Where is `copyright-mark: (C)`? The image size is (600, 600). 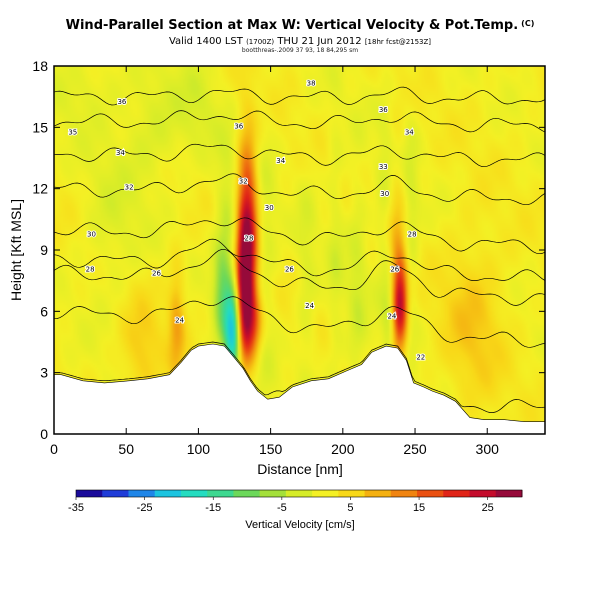
copyright-mark: (C) is located at coordinates (528, 23).